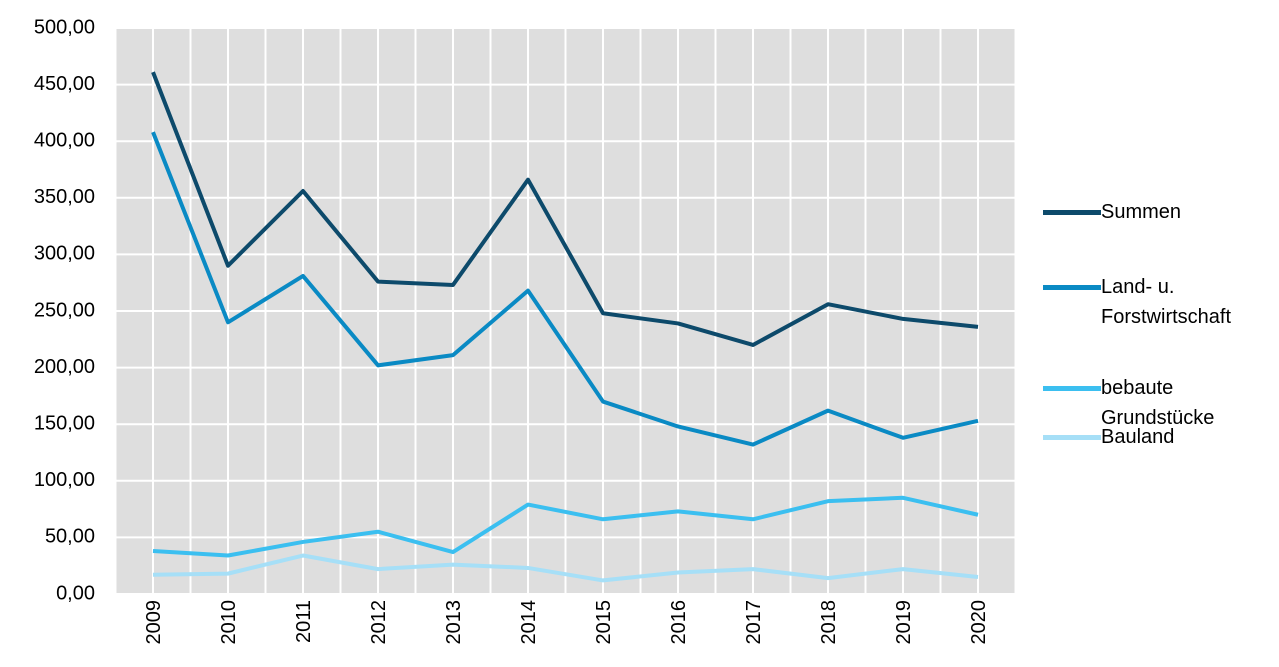  What do you see at coordinates (829, 622) in the screenshot?
I see `x-tick-label: 2018` at bounding box center [829, 622].